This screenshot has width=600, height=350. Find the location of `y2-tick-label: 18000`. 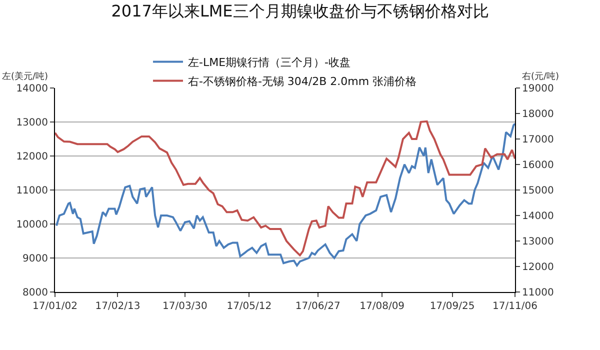

y2-tick-label: 18000 is located at coordinates (538, 114).